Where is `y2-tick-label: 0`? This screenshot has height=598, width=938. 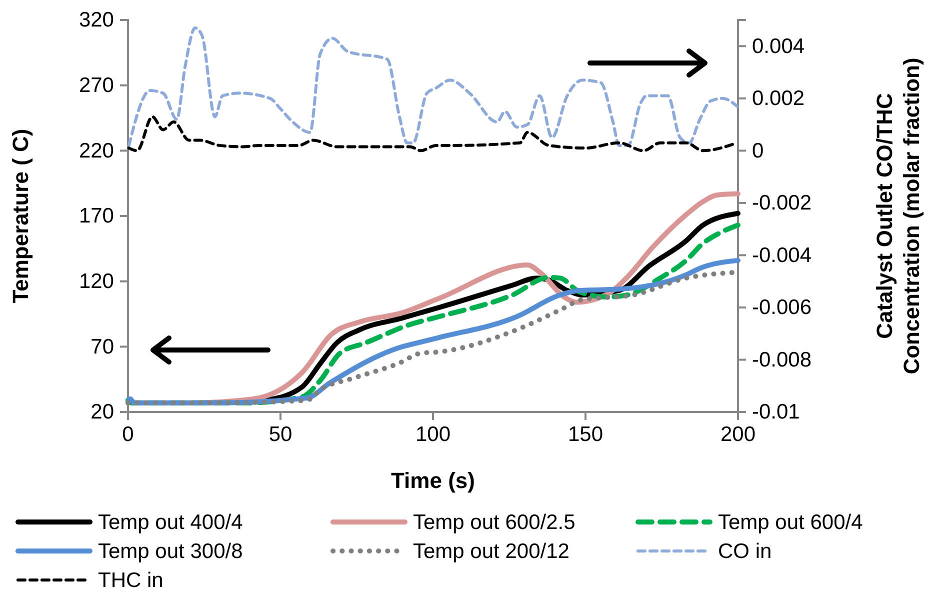
y2-tick-label: 0 is located at coordinates (758, 150).